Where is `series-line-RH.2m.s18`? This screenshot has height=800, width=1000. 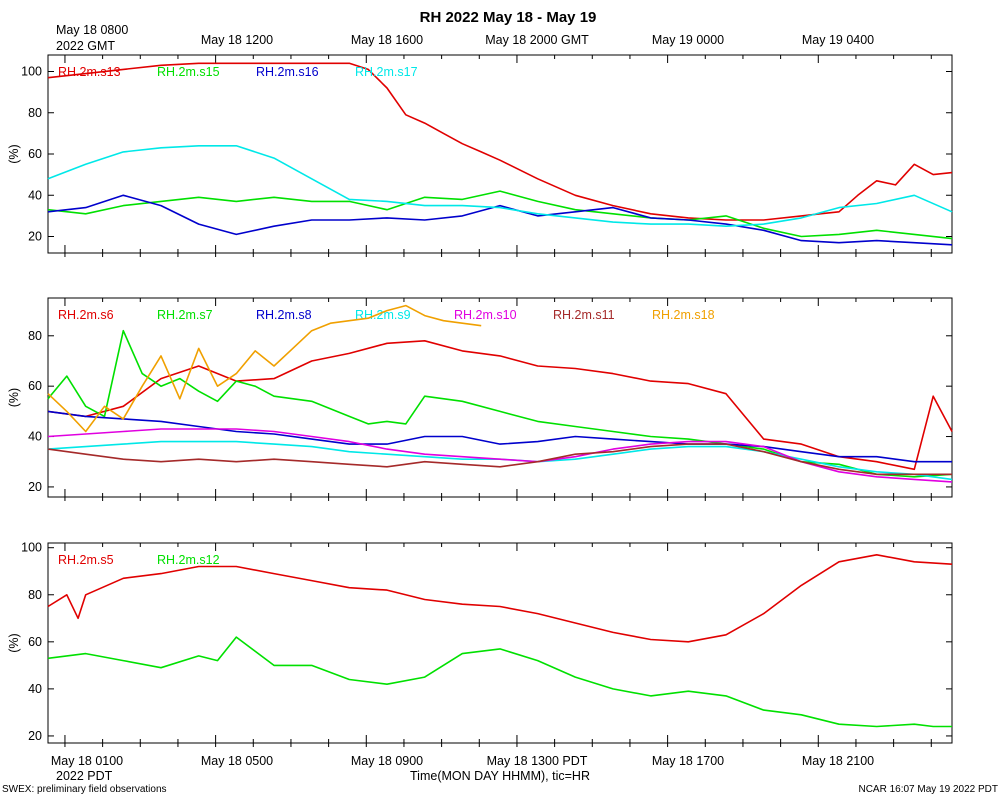
series-line-RH.2m.s18 is located at coordinates (264, 368).